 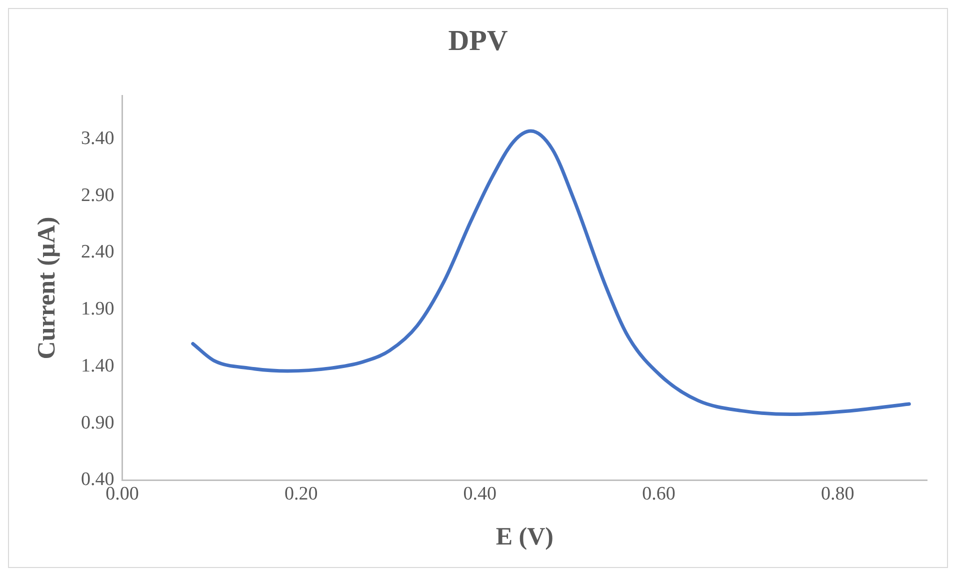 What do you see at coordinates (97, 195) in the screenshot?
I see `y-tick-label: 2.90` at bounding box center [97, 195].